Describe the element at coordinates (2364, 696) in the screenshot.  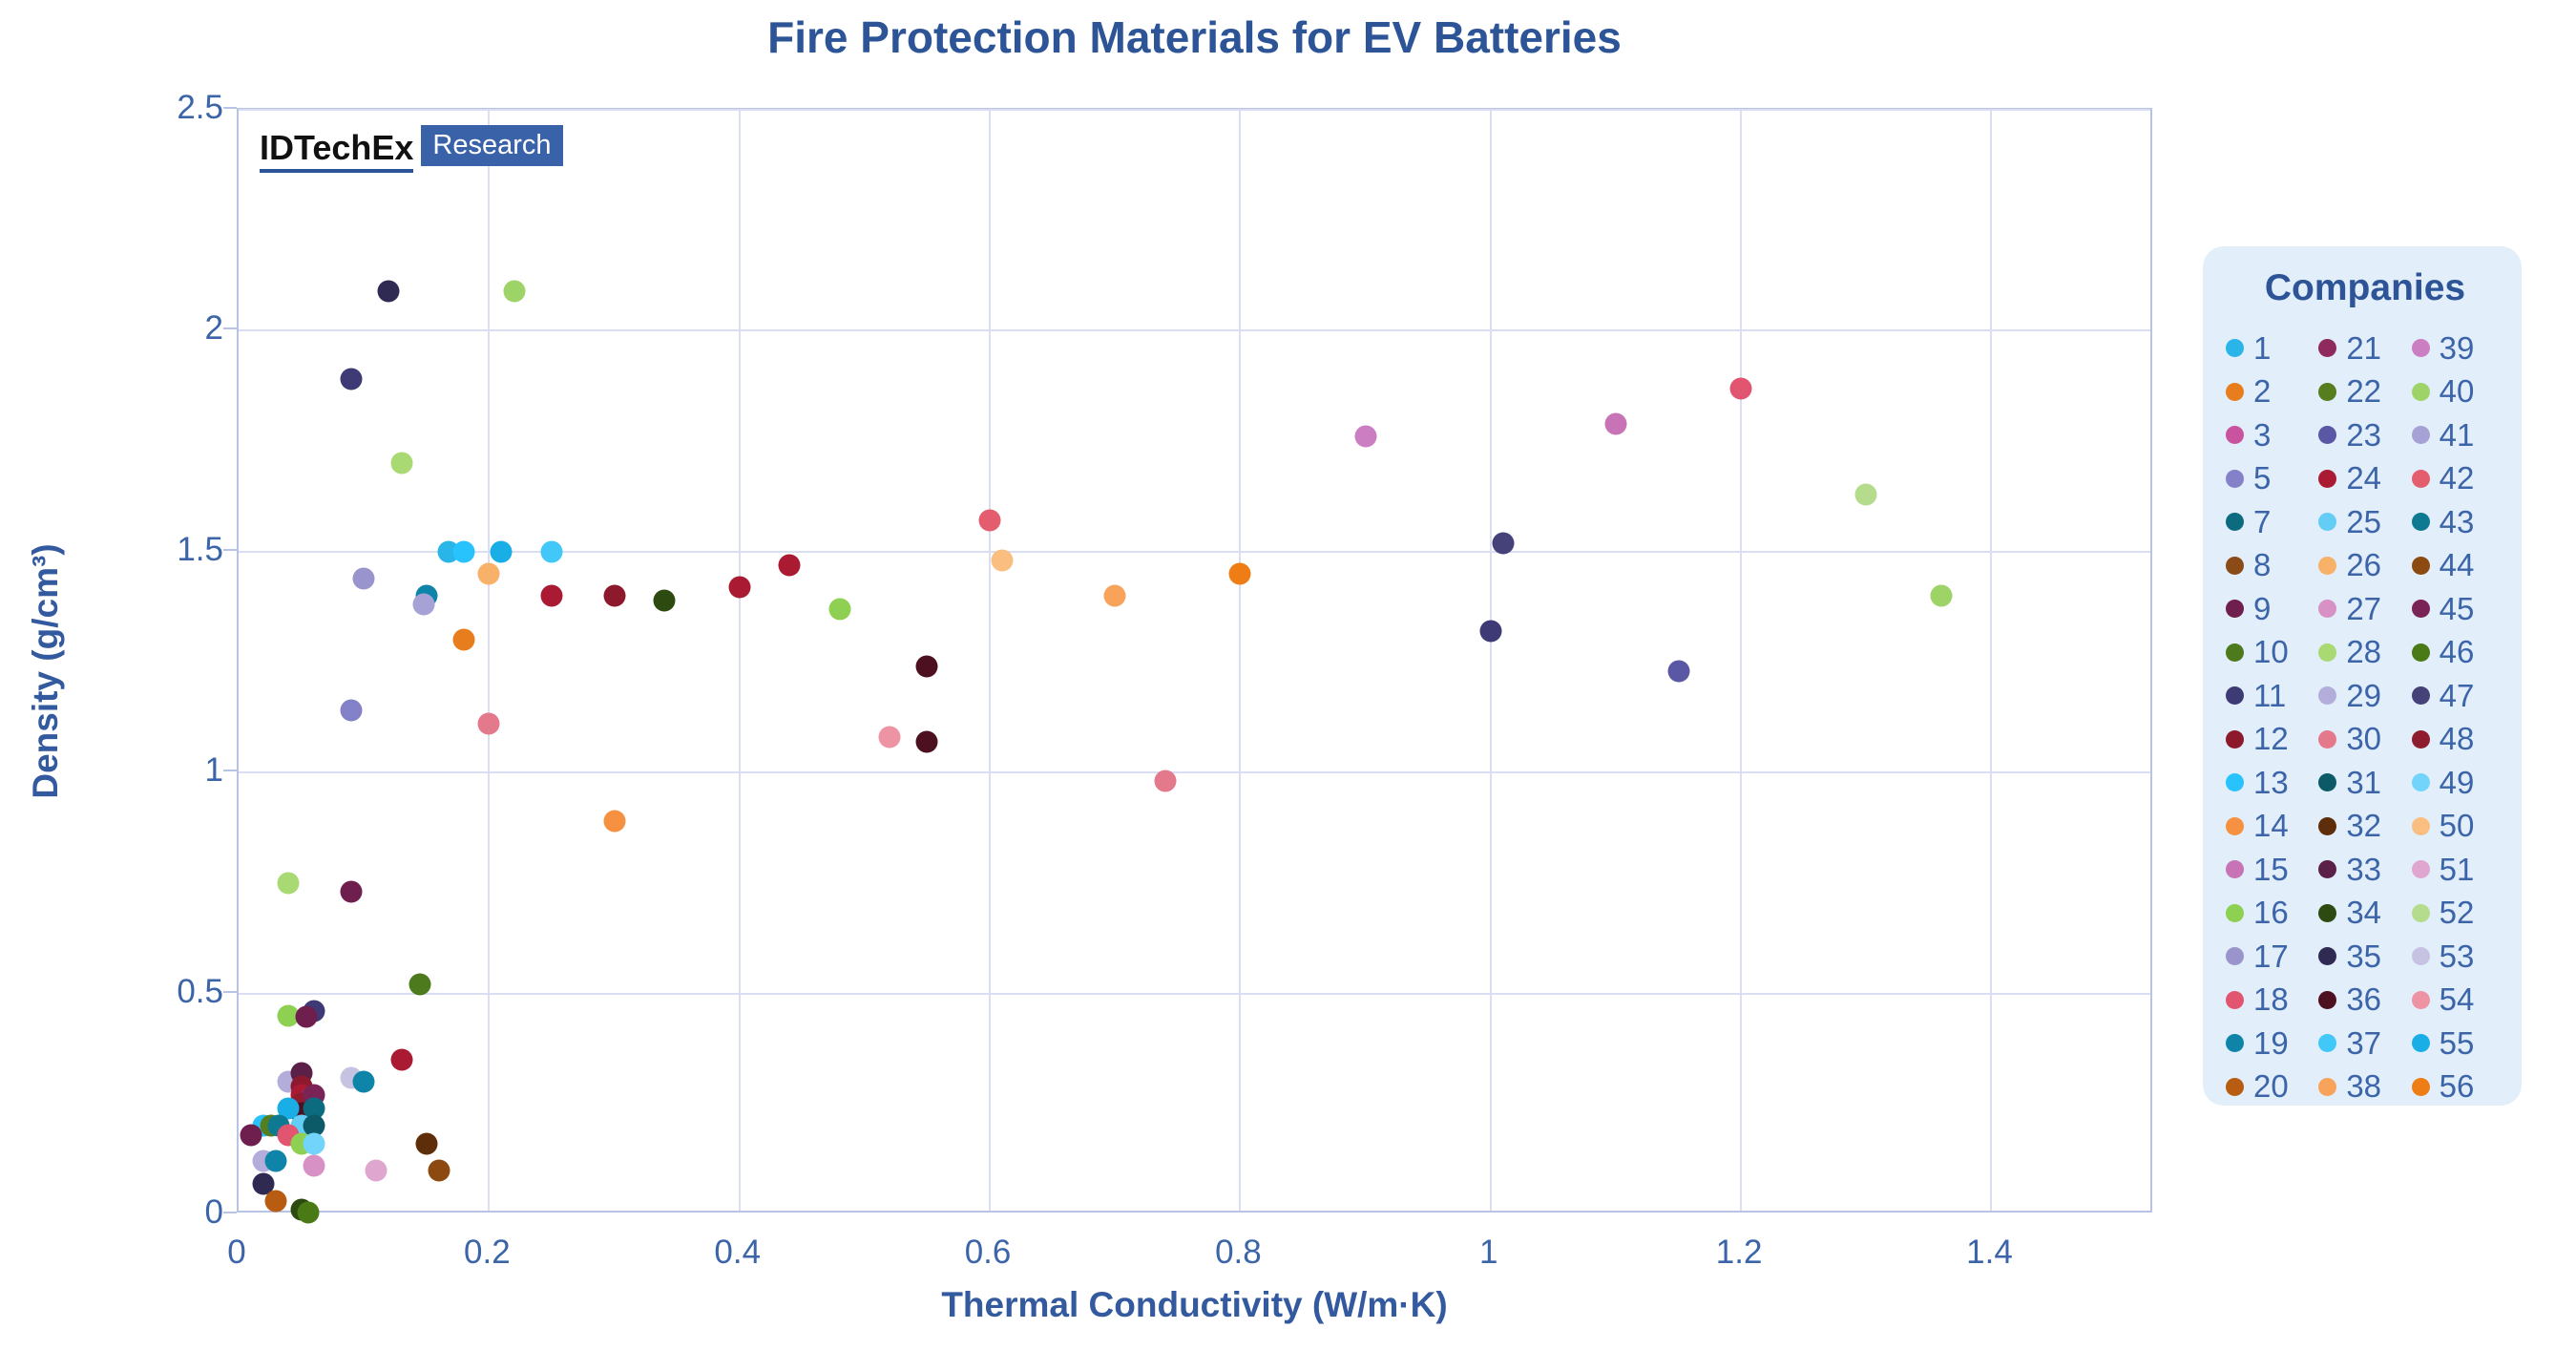
I see `legend-item-company-29: 29` at that location.